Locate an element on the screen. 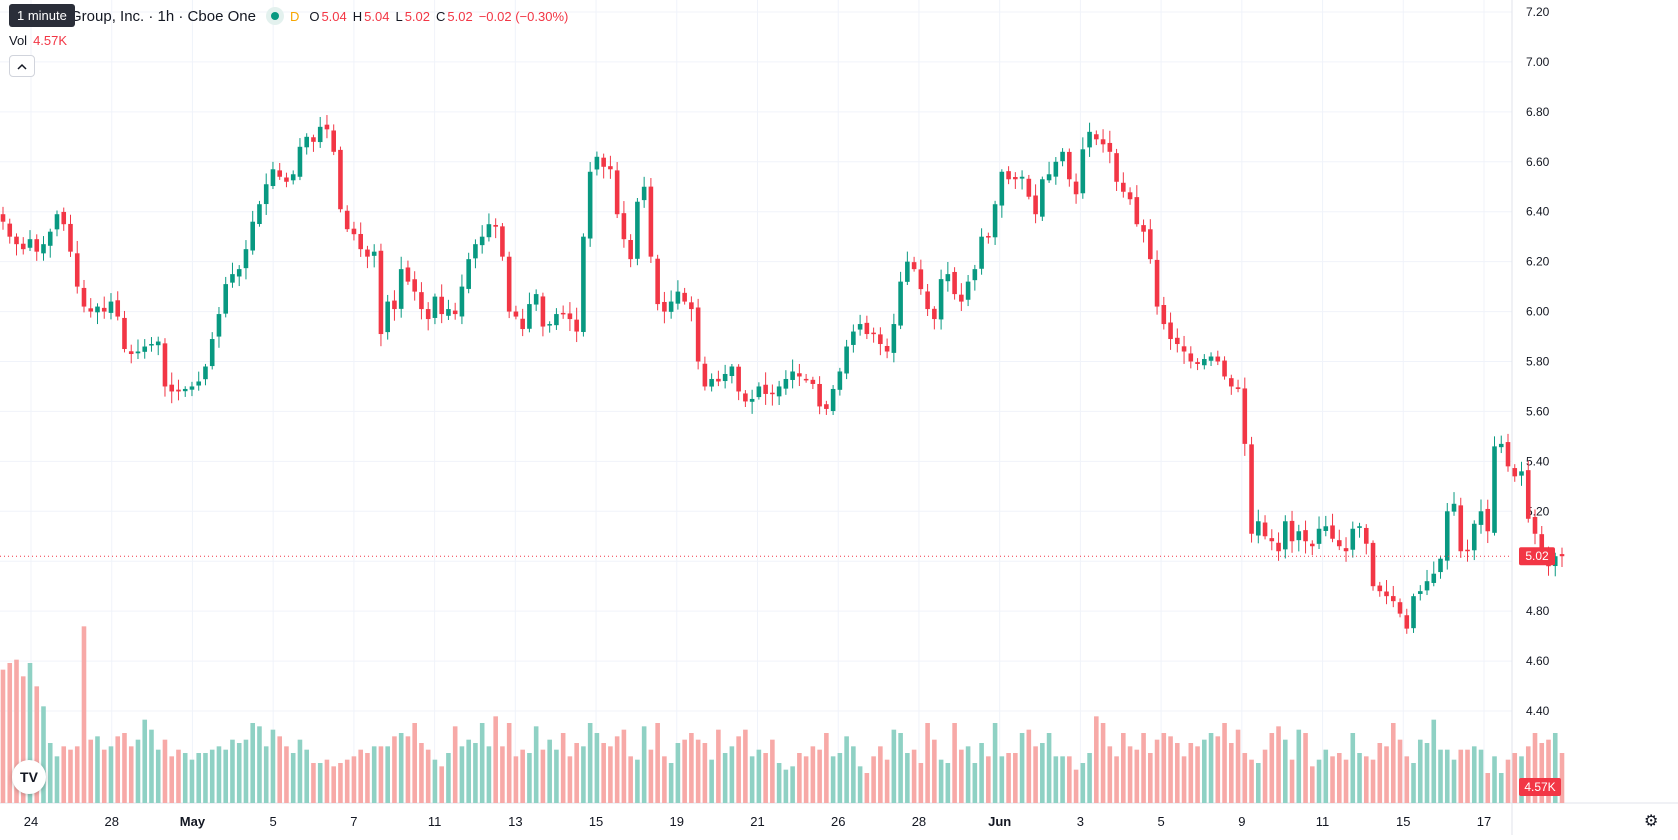  volume-value: 4.57K is located at coordinates (50, 40).